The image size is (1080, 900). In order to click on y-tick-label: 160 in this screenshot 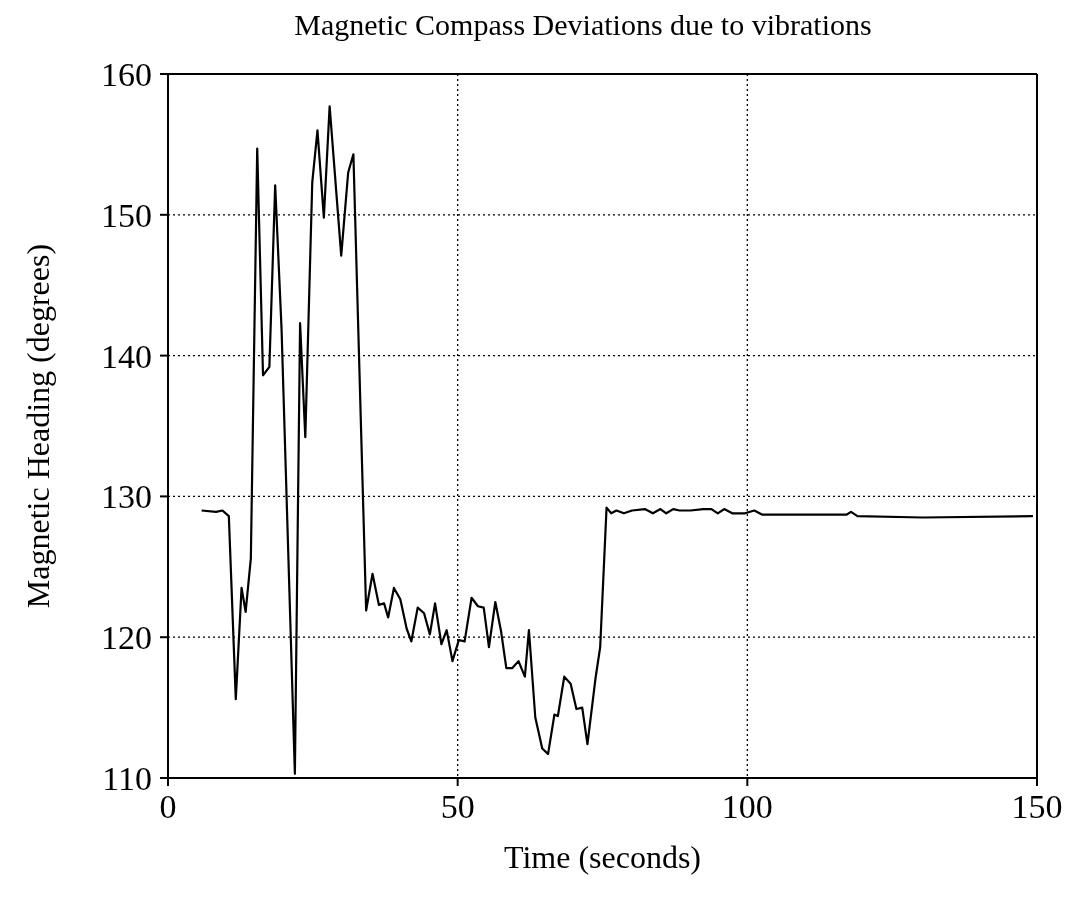, I will do `click(126, 75)`.